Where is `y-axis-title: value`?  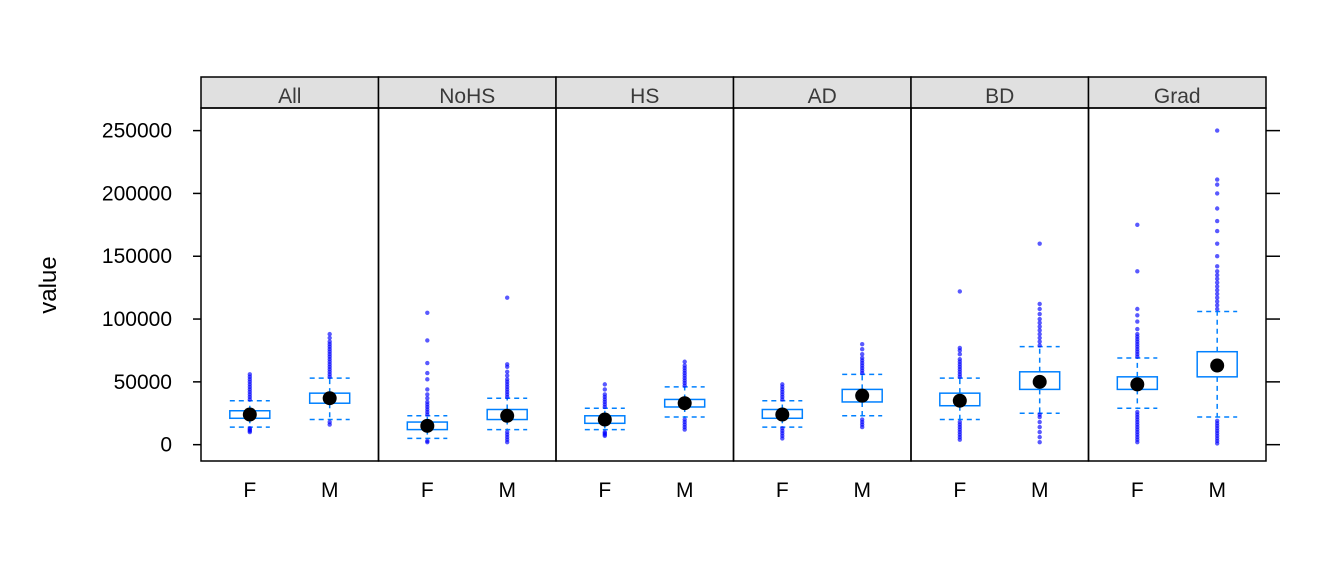
y-axis-title: value is located at coordinates (48, 284).